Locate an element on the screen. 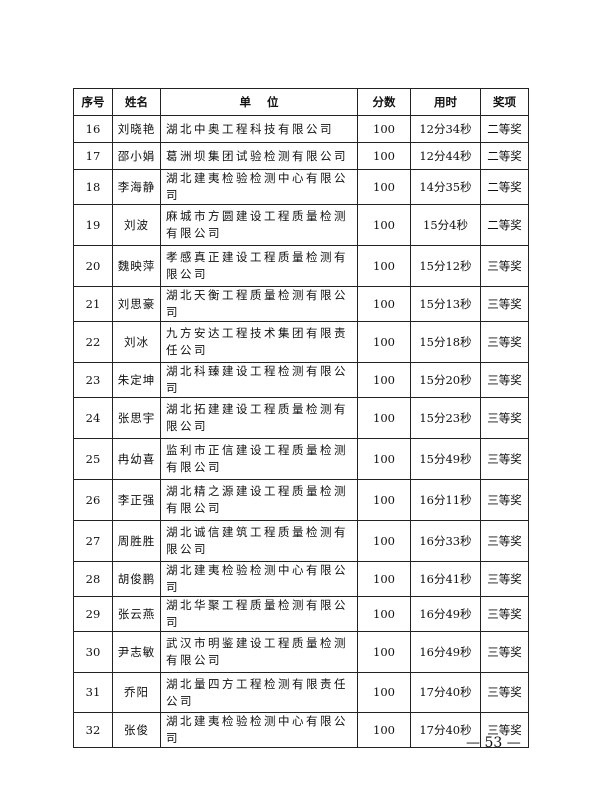 The image size is (600, 800). table-row: 30 尹志敏 武汉市明鉴建设工程质量检测有限公司 100 16分49秒 三等奖 is located at coordinates (301, 652).